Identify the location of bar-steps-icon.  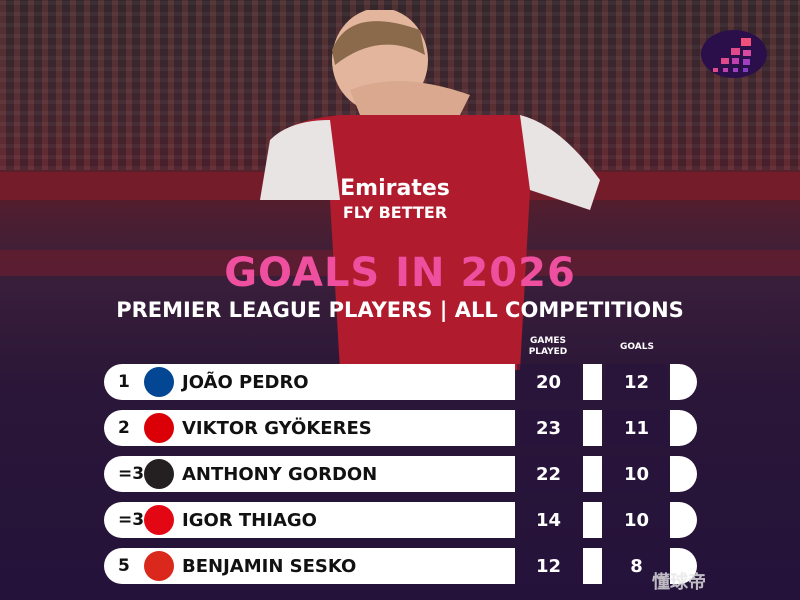
(732, 55).